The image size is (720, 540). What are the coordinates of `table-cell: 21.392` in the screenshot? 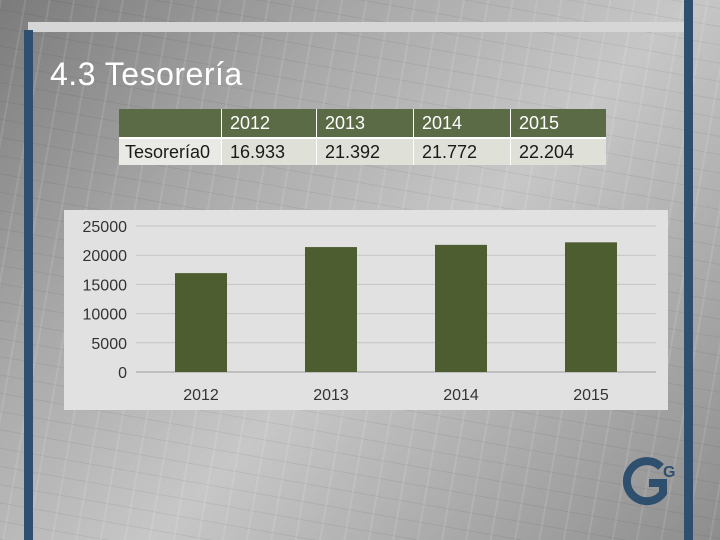 It's located at (365, 151).